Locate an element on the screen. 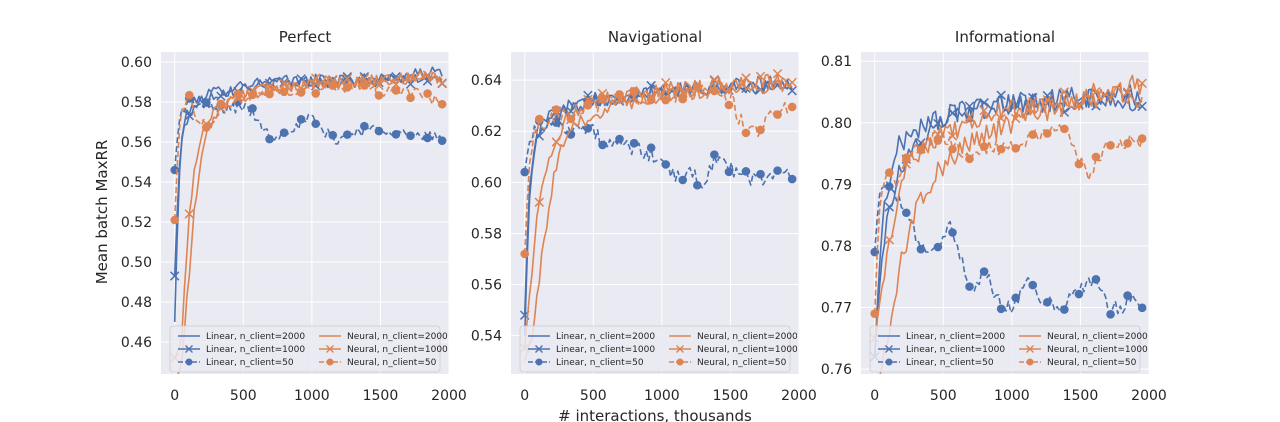 Image resolution: width=1280 pixels, height=422 pixels. y-axis-label: Mean batch MaxRR is located at coordinates (102, 212).